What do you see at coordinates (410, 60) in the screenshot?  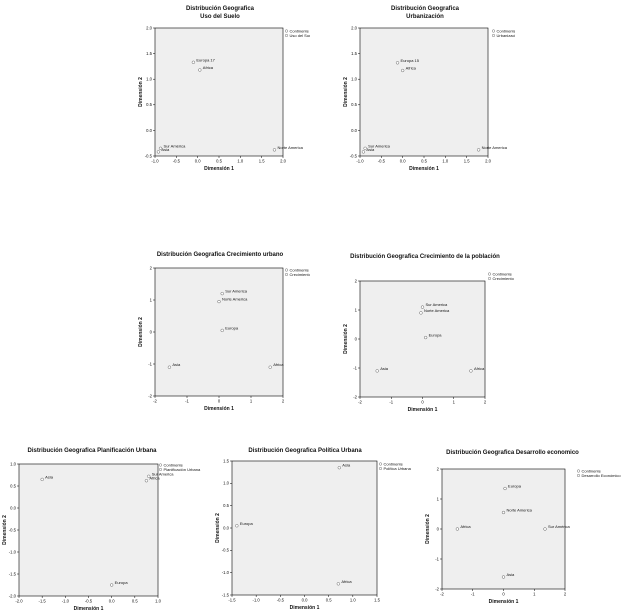 I see `point-label: Europa 15` at bounding box center [410, 60].